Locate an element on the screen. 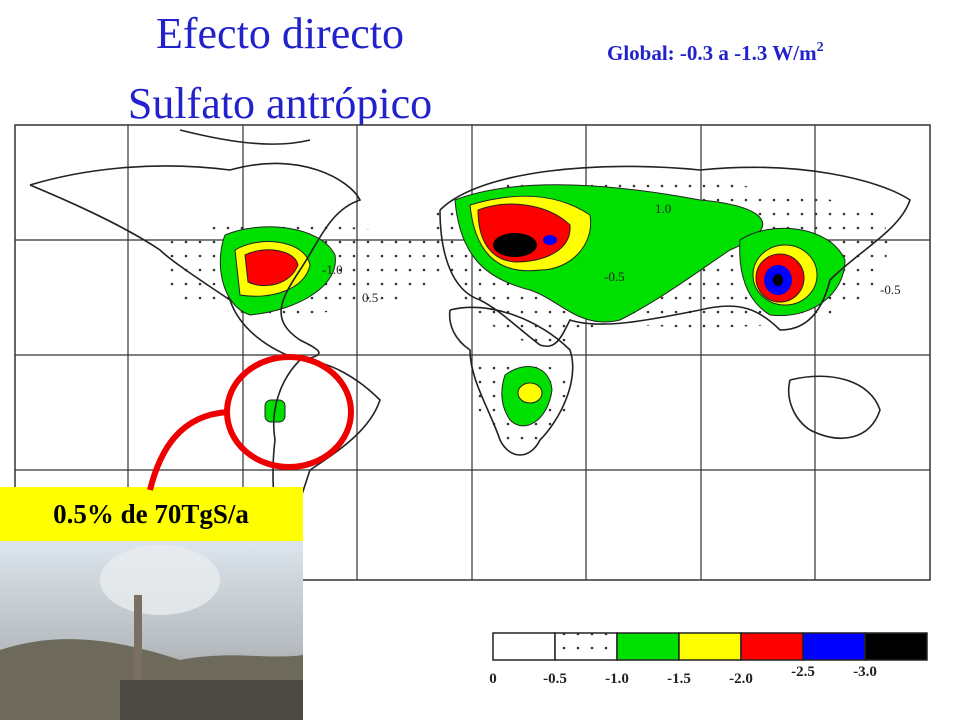 The height and width of the screenshot is (720, 960). contour-label: -1.0 is located at coordinates (332, 269).